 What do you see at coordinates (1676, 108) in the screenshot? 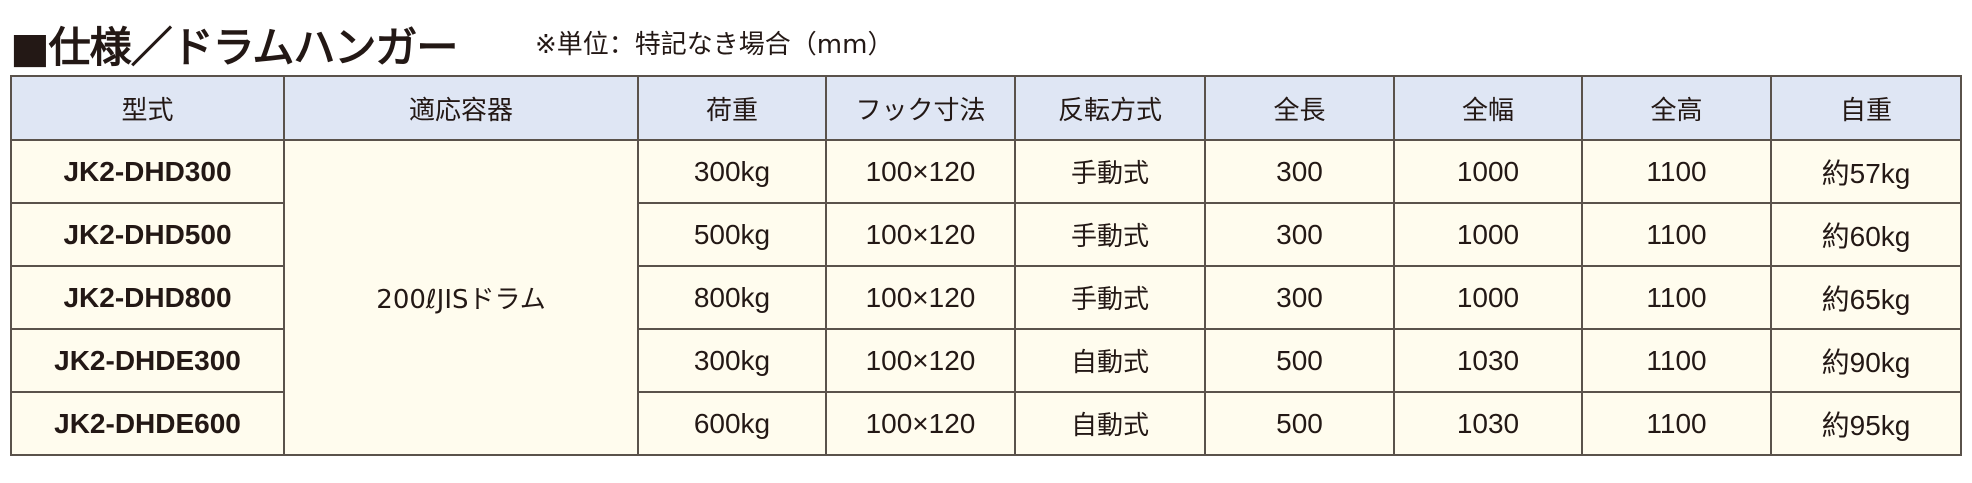
I see `header-height: 全高` at bounding box center [1676, 108].